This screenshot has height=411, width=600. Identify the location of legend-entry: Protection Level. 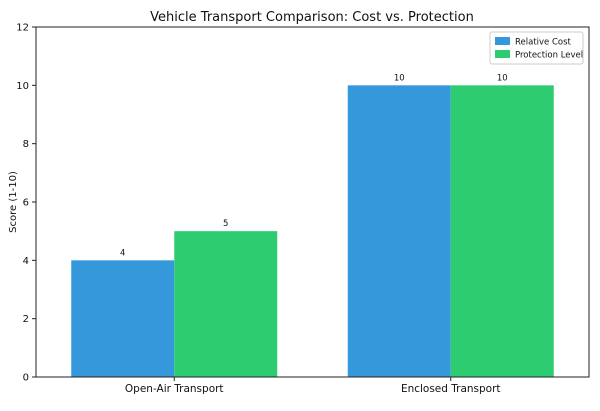
(549, 56).